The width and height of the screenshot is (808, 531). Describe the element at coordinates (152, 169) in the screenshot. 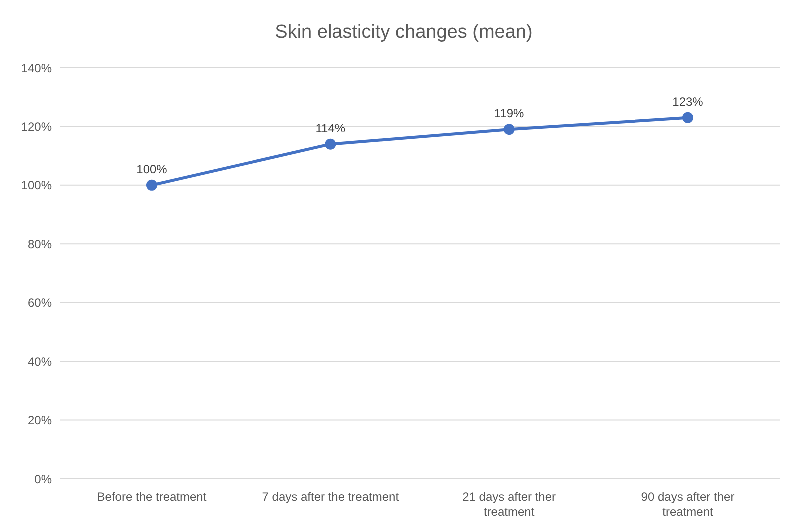

I see `data-label: 100%` at that location.